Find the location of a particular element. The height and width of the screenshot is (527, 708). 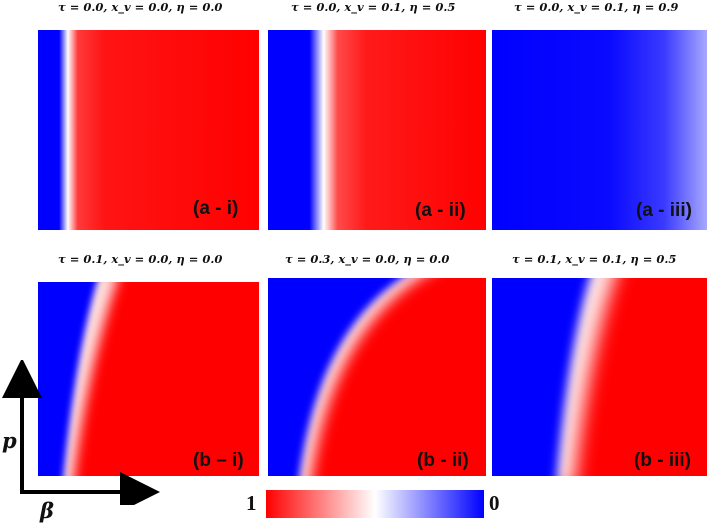

panel-label-b-ii: (b - ii) is located at coordinates (443, 460).